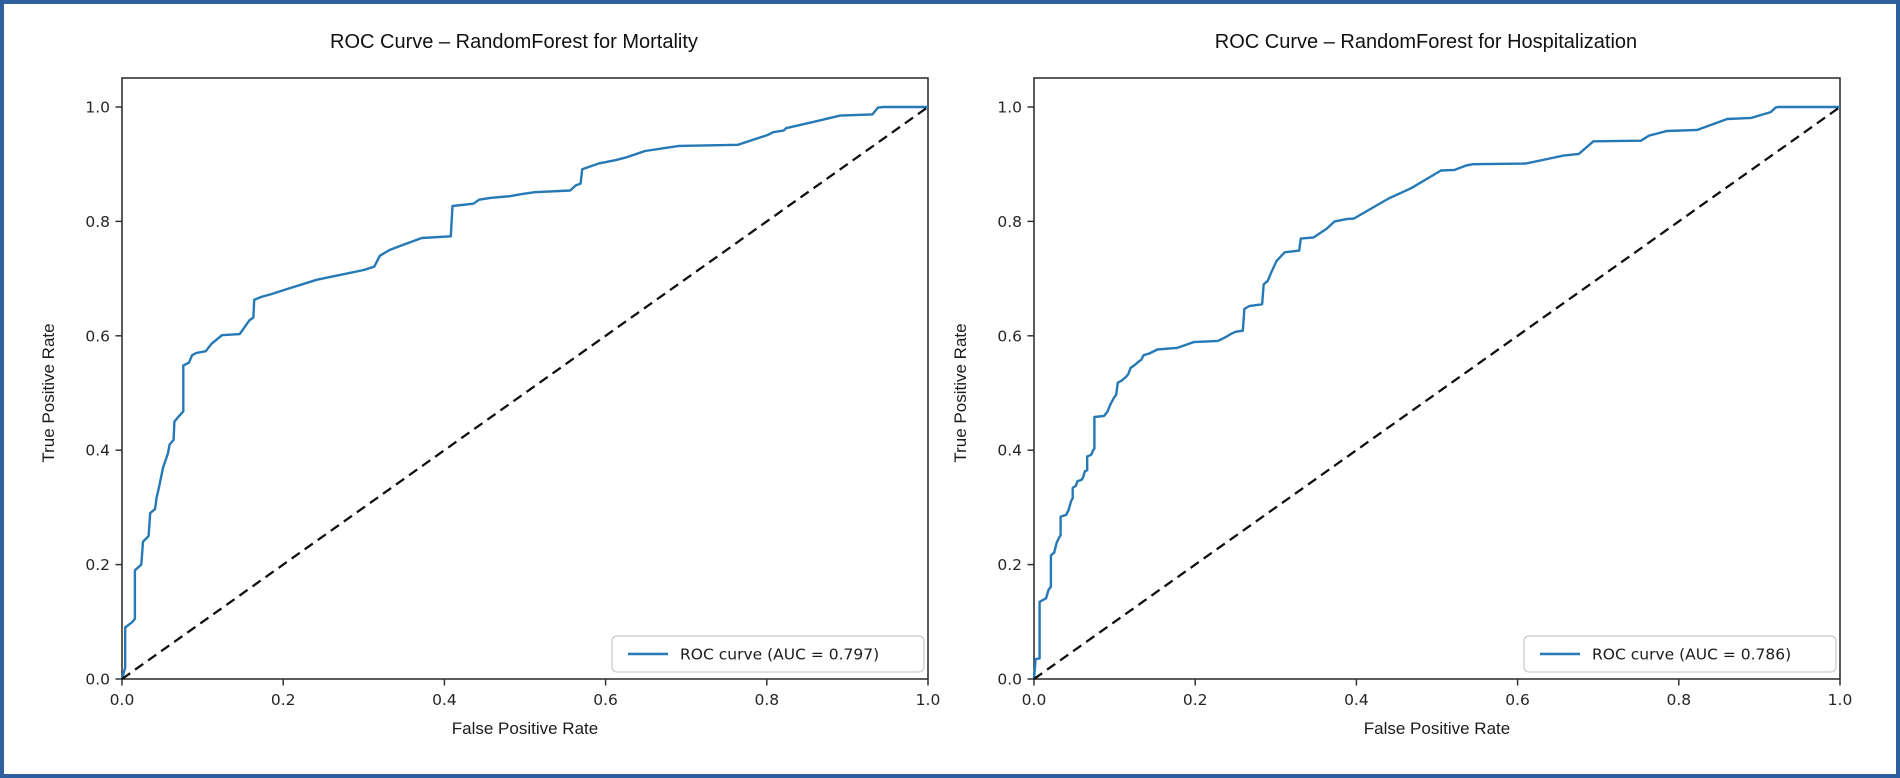 The image size is (1900, 778). What do you see at coordinates (1691, 655) in the screenshot?
I see `legend-label: ROC curve (AUC = 0.786)` at bounding box center [1691, 655].